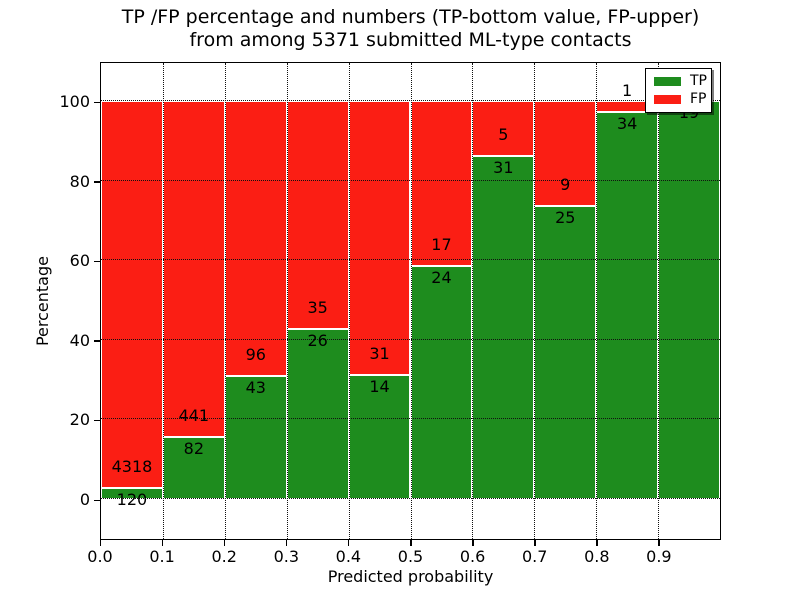  What do you see at coordinates (667, 99) in the screenshot?
I see `fp-swatch-icon` at bounding box center [667, 99].